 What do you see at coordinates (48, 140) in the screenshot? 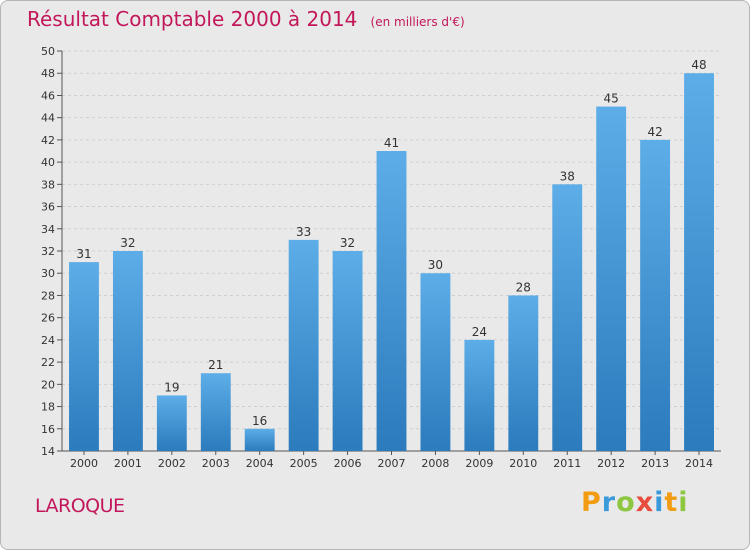
I see `y-tick-label: 42` at bounding box center [48, 140].